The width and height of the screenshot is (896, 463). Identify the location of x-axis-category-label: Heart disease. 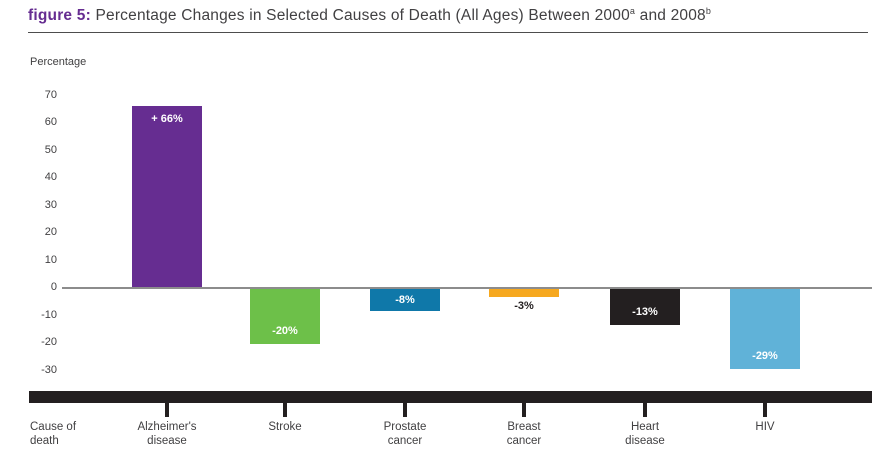
(645, 434).